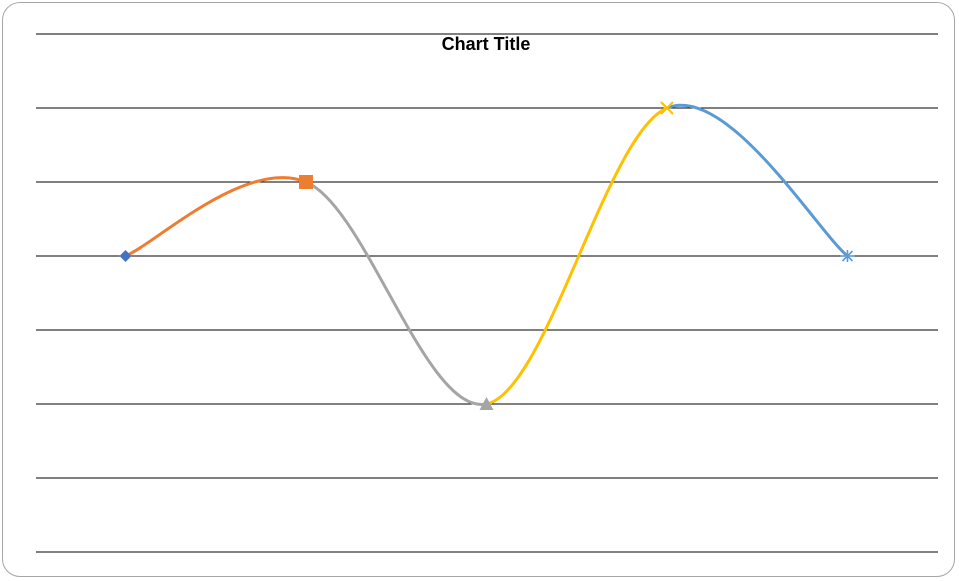 This screenshot has width=959, height=581. Describe the element at coordinates (125, 256) in the screenshot. I see `data-point-diamond` at that location.